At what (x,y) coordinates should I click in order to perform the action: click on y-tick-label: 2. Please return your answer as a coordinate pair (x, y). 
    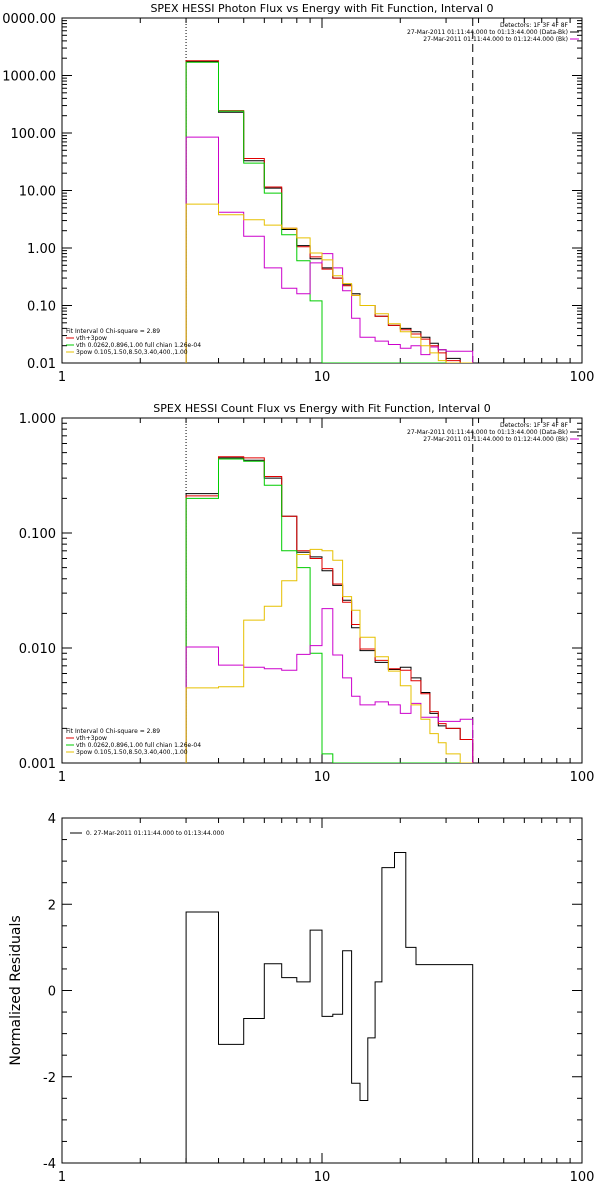
    Looking at the image, I should click on (52, 905).